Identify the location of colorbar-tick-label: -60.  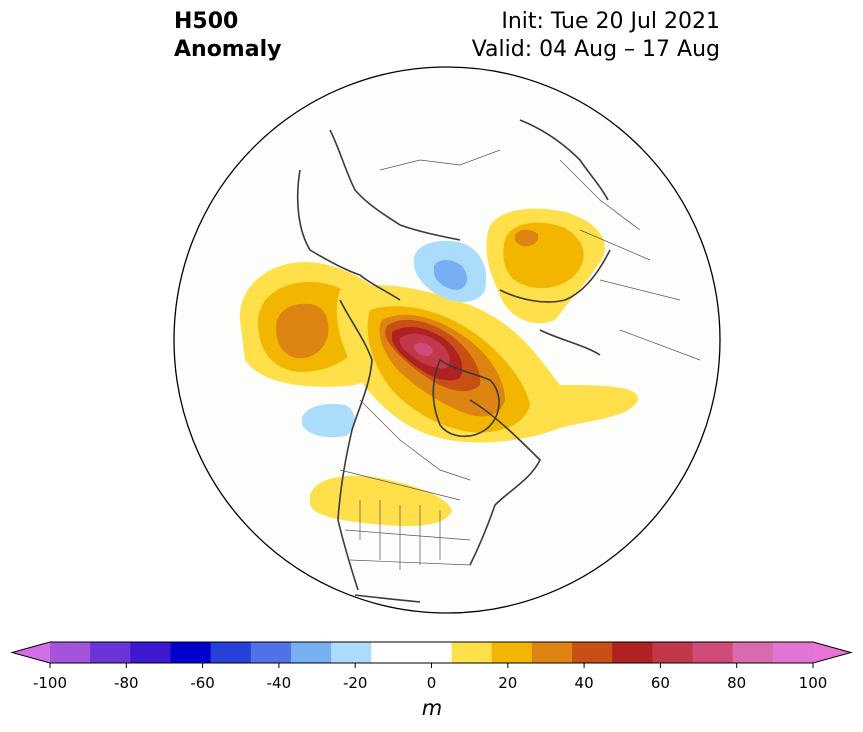
(202, 683).